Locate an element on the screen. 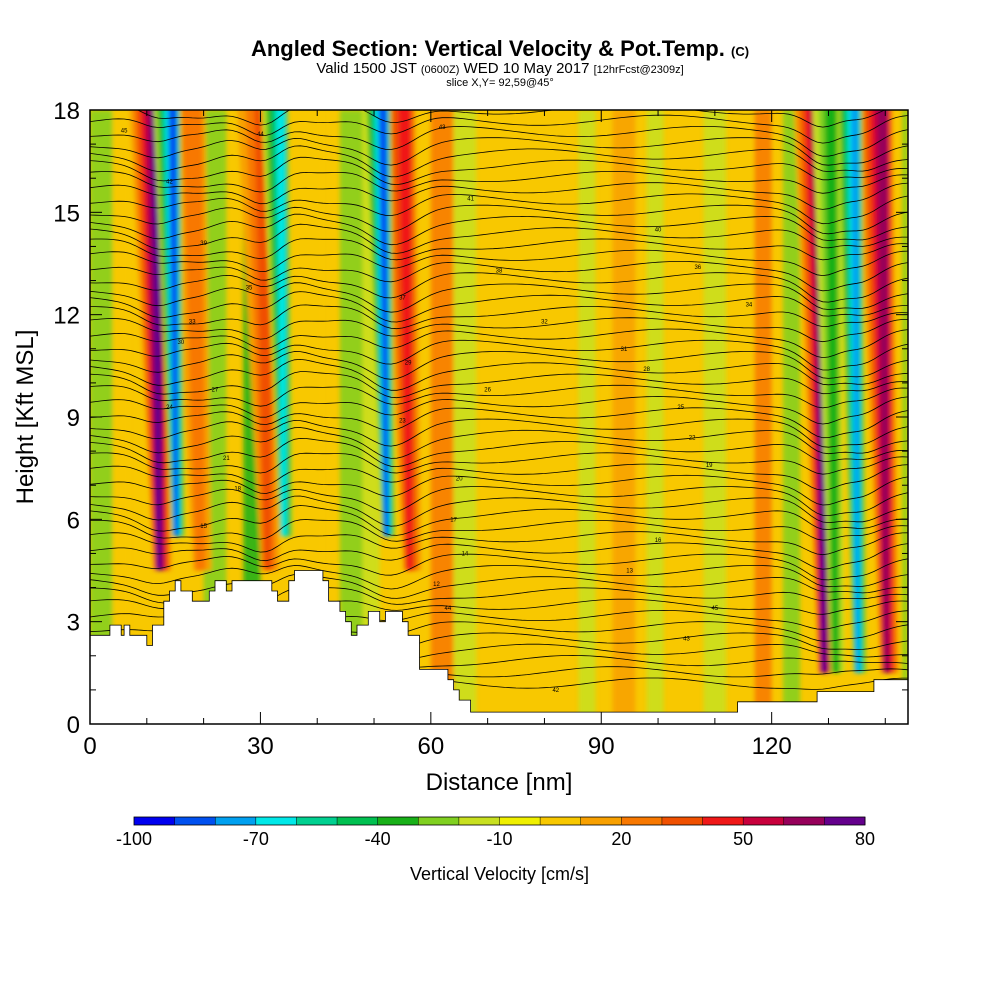 Image resolution: width=1000 pixels, height=1000 pixels. contour-label: 28 is located at coordinates (646, 370).